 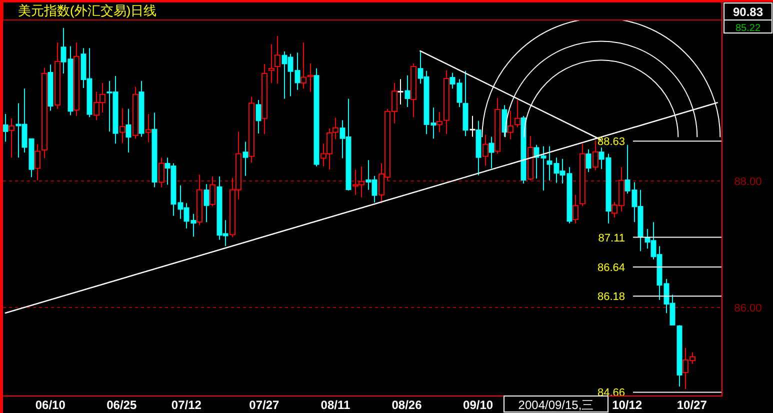 I want to click on text: 2004/09/15,三, so click(x=556, y=405).